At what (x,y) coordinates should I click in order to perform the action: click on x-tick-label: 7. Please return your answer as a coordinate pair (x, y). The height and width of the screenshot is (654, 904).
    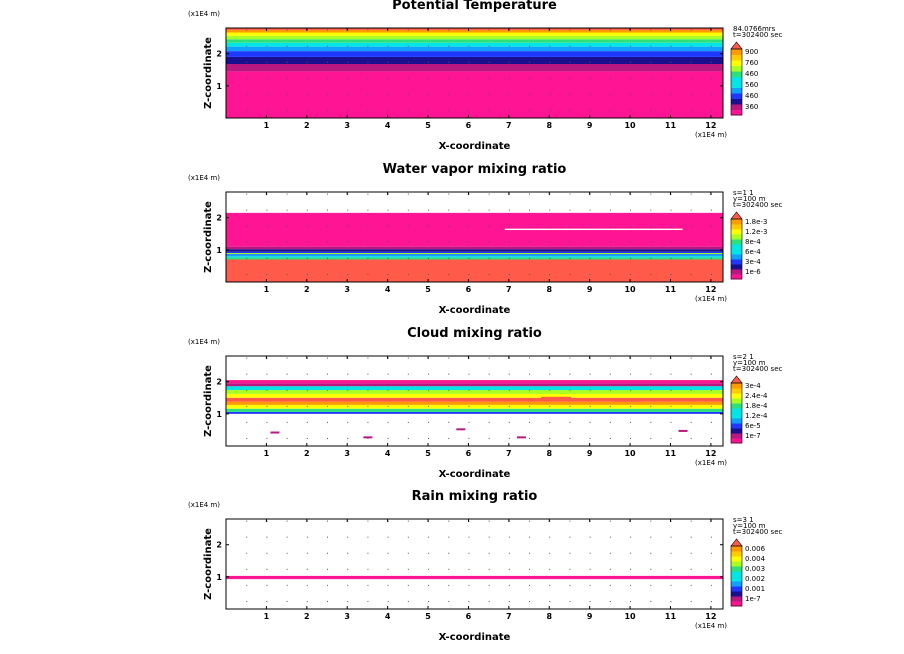
    Looking at the image, I should click on (509, 125).